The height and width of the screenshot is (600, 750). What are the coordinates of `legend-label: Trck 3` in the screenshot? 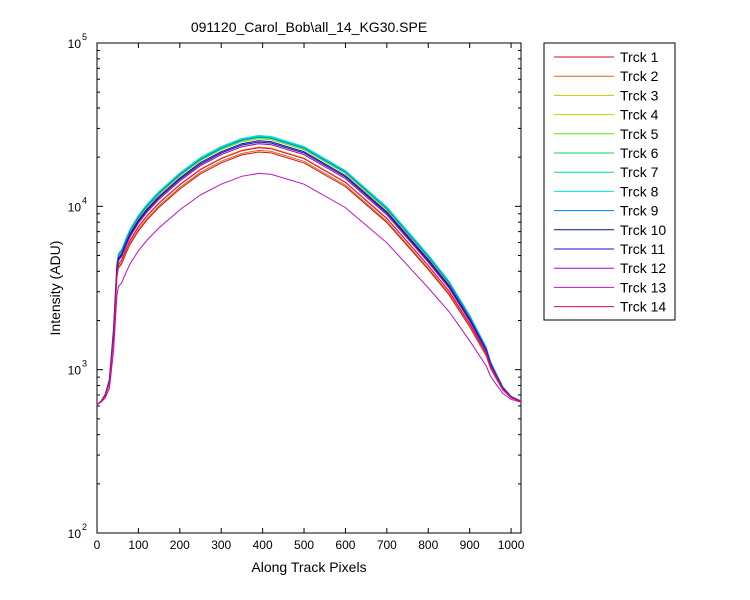 It's located at (639, 95).